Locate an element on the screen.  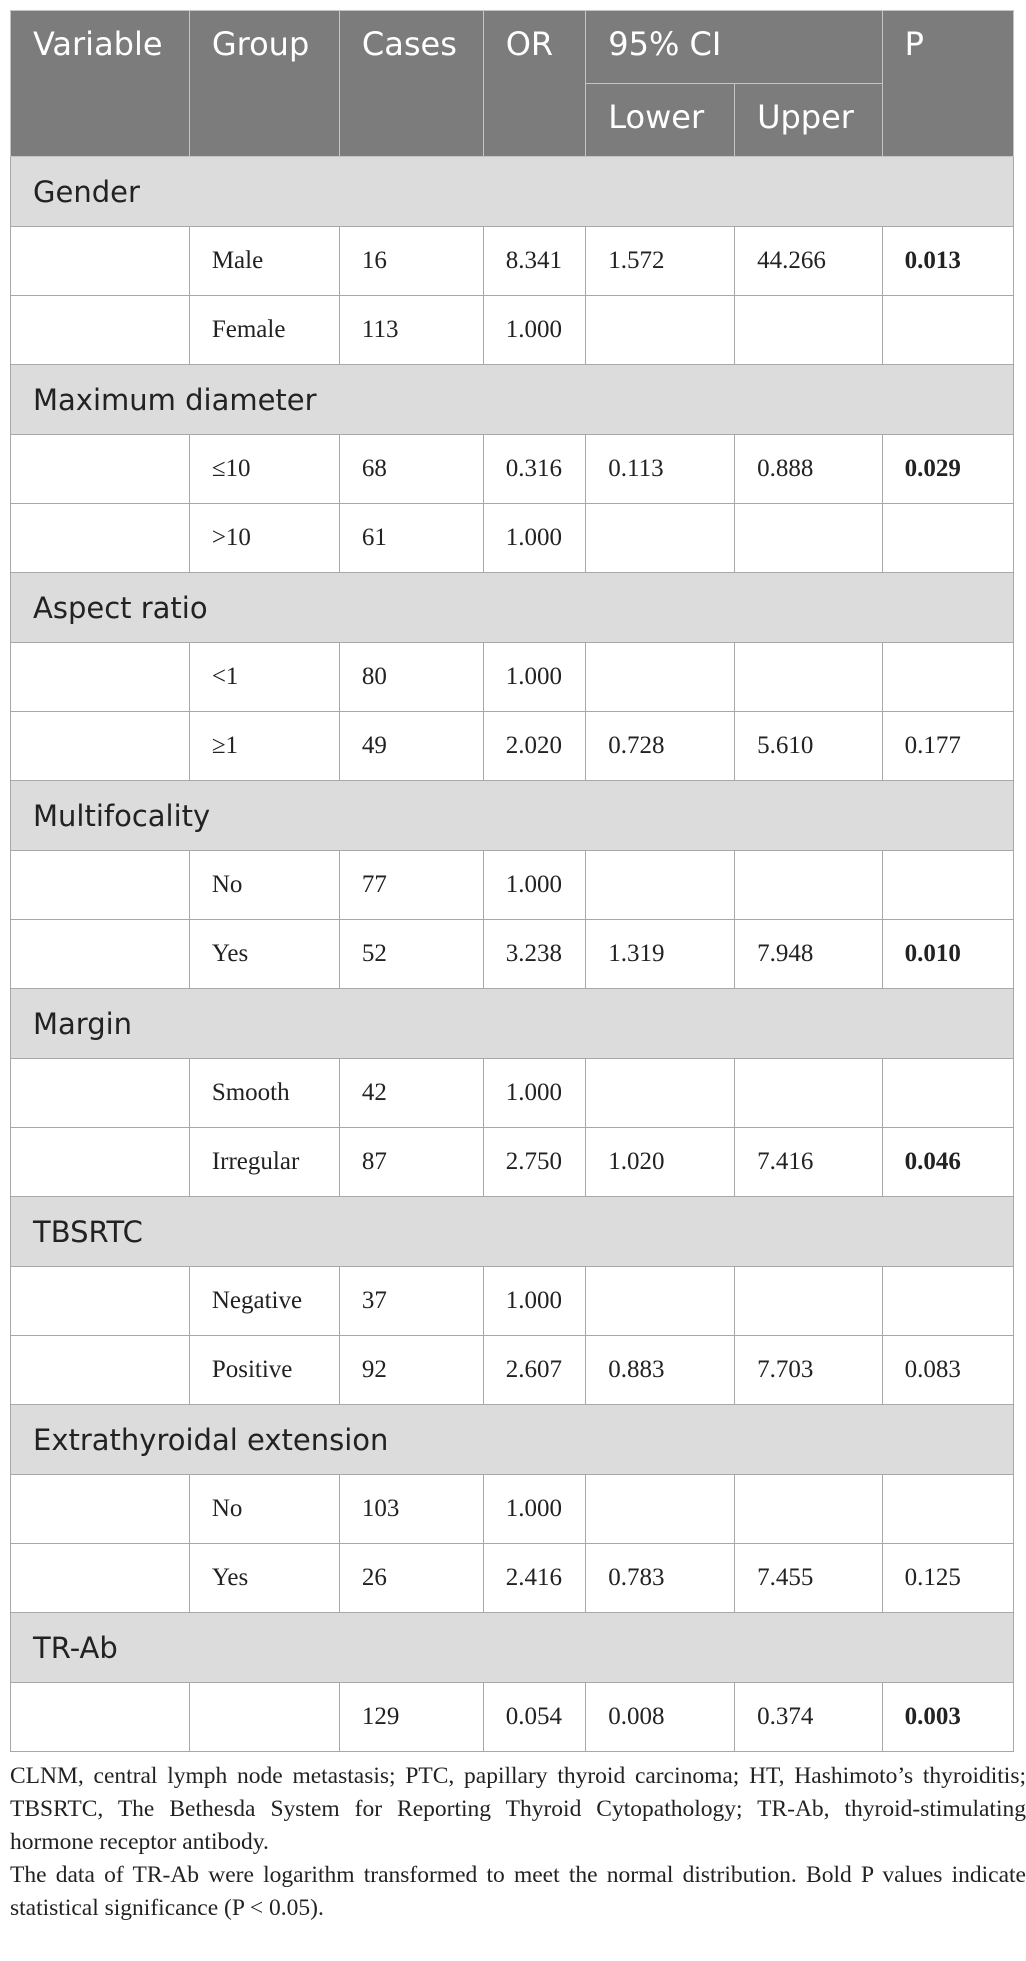
upper-cell: 7.703 is located at coordinates (808, 1370).